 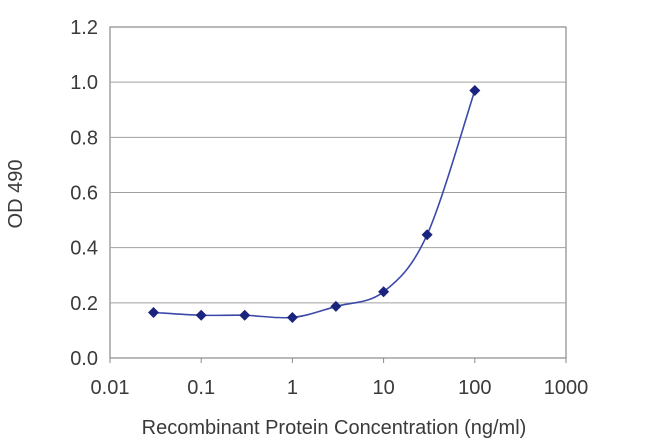 What do you see at coordinates (84, 138) in the screenshot?
I see `y-tick-label: 0.8` at bounding box center [84, 138].